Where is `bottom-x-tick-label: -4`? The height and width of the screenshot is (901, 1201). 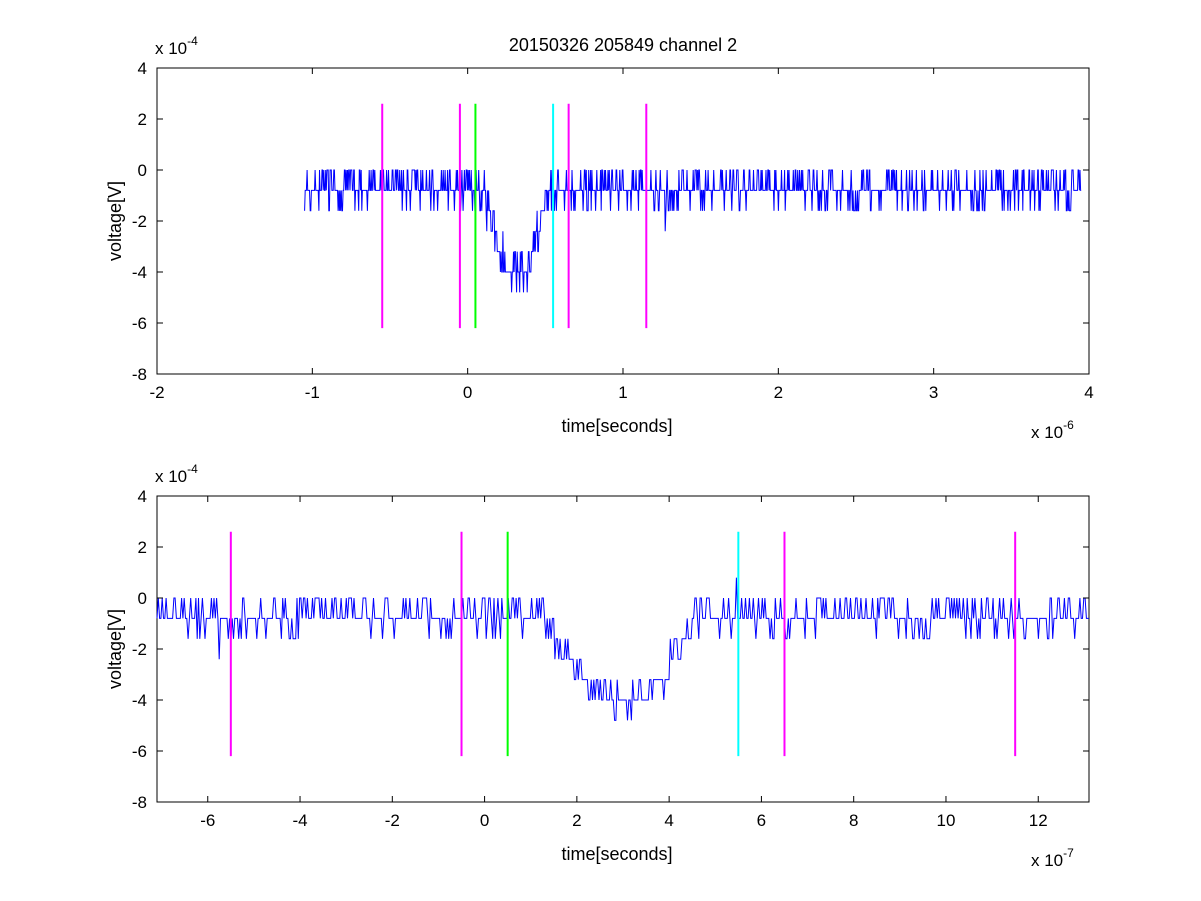 bottom-x-tick-label: -4 is located at coordinates (299, 820).